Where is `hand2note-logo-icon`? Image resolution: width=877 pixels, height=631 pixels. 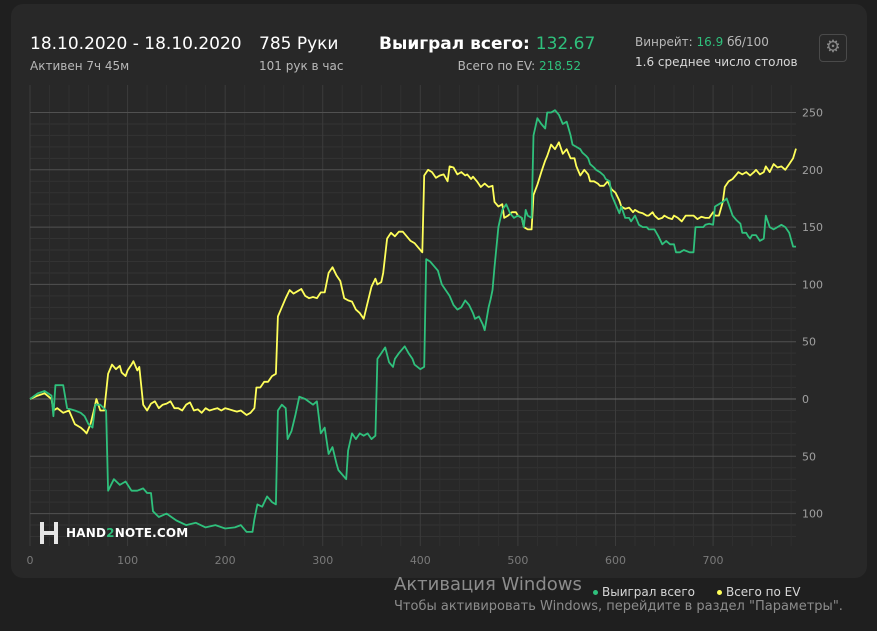 hand2note-logo-icon is located at coordinates (49, 533).